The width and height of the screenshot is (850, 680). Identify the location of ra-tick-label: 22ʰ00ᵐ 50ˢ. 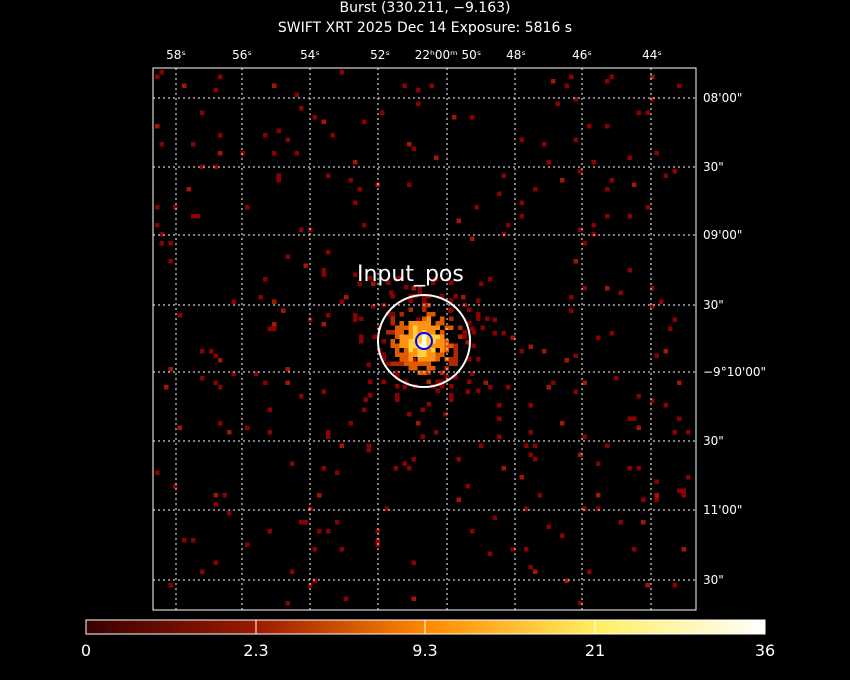
(448, 55).